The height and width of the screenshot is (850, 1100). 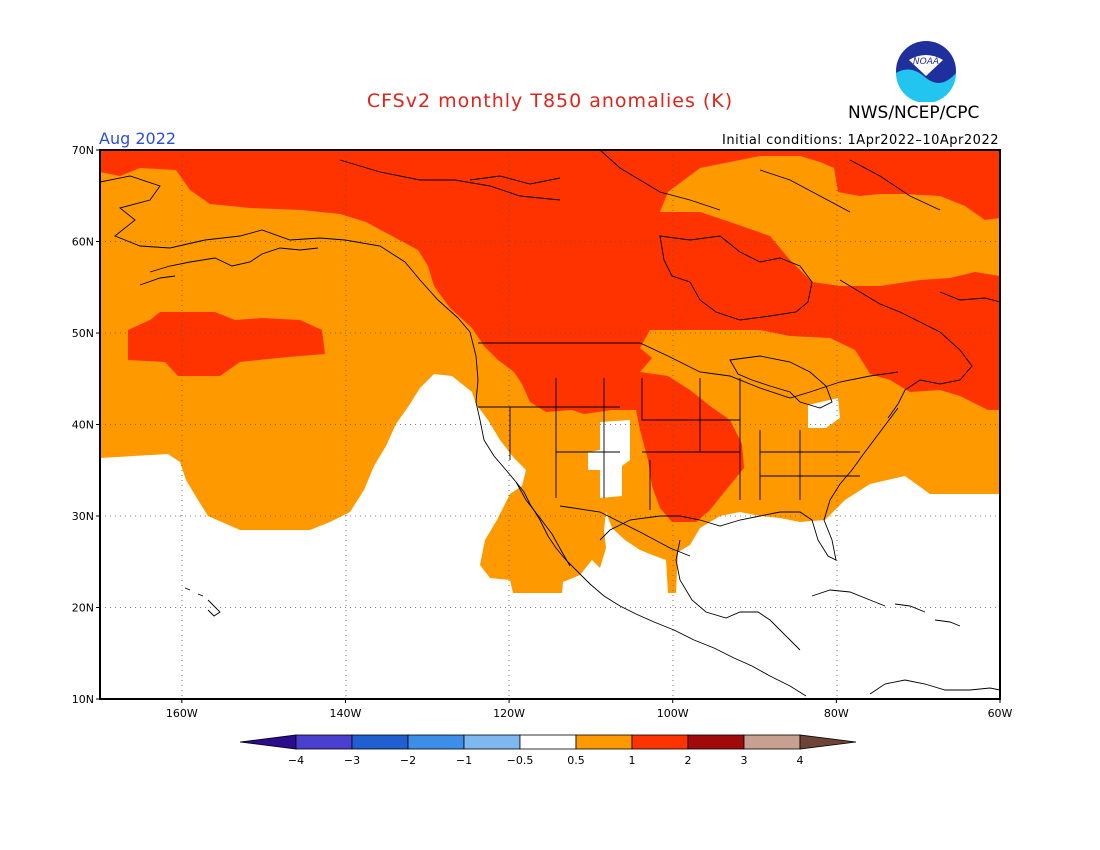 I want to click on lon-tick-label: 140W, so click(x=346, y=713).